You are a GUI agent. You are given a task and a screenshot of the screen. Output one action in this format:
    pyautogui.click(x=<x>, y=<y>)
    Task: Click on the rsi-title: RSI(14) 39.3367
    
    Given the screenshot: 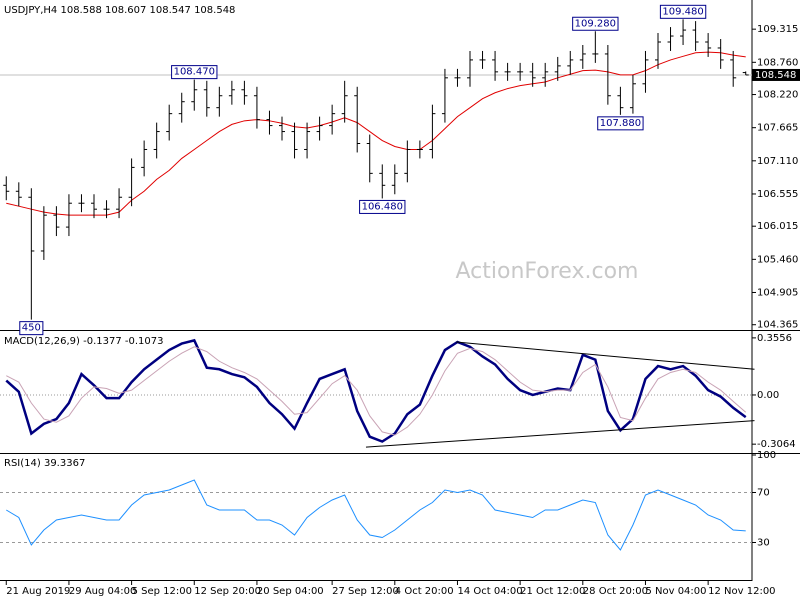 What is the action you would take?
    pyautogui.click(x=44, y=463)
    